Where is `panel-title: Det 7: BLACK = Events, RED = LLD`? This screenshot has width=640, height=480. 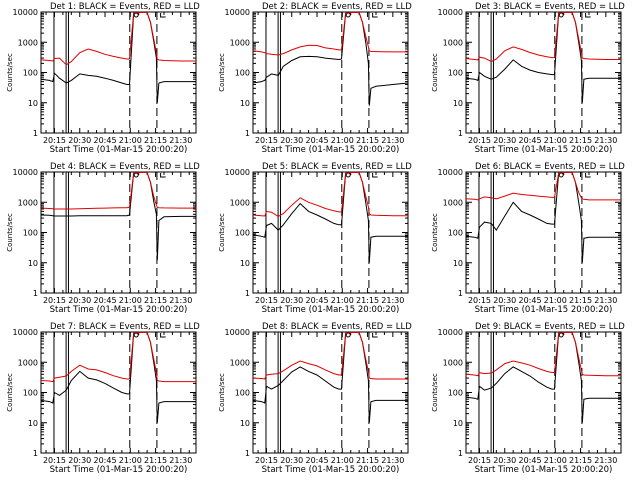
panel-title: Det 7: BLACK = Events, RED = LLD is located at coordinates (125, 327).